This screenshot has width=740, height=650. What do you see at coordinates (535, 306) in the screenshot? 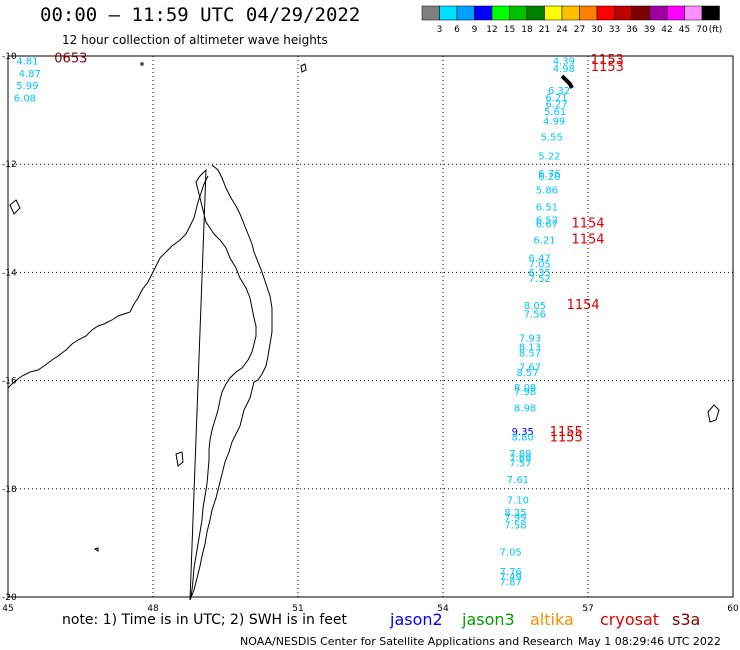
I see `wave-height-label: 8.05` at bounding box center [535, 306].